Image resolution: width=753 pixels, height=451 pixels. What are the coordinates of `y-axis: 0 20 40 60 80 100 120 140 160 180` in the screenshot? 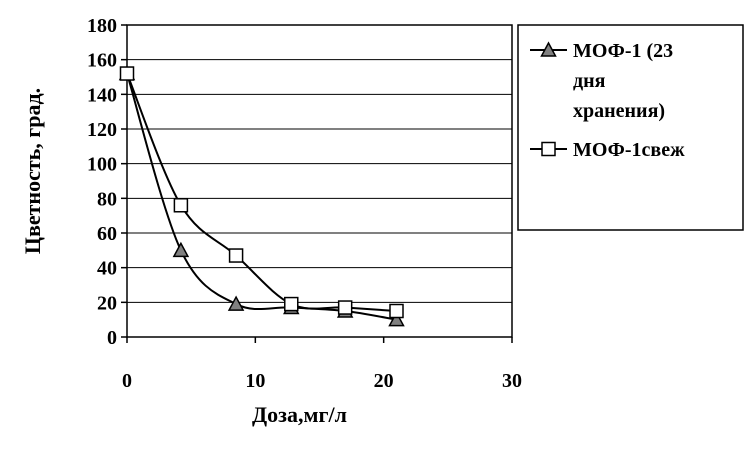 It's located at (107, 182).